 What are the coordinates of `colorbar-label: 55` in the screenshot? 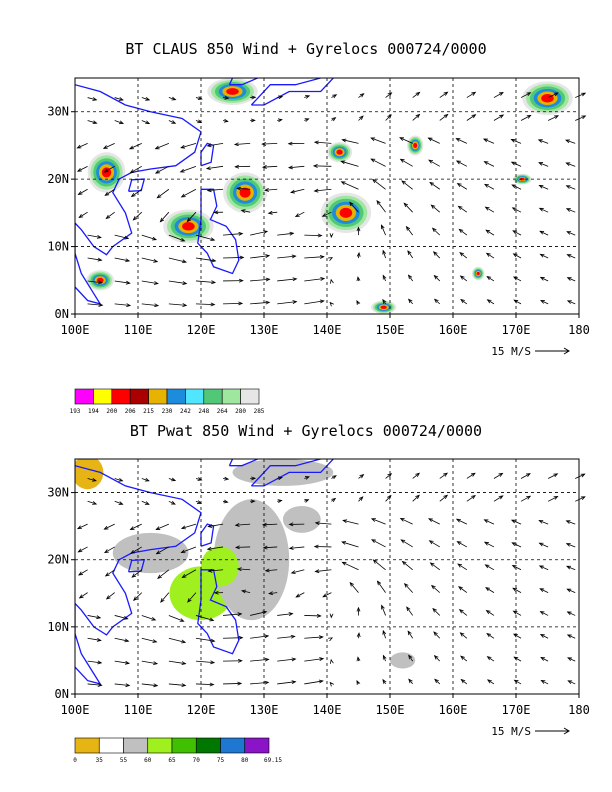 It's located at (124, 760).